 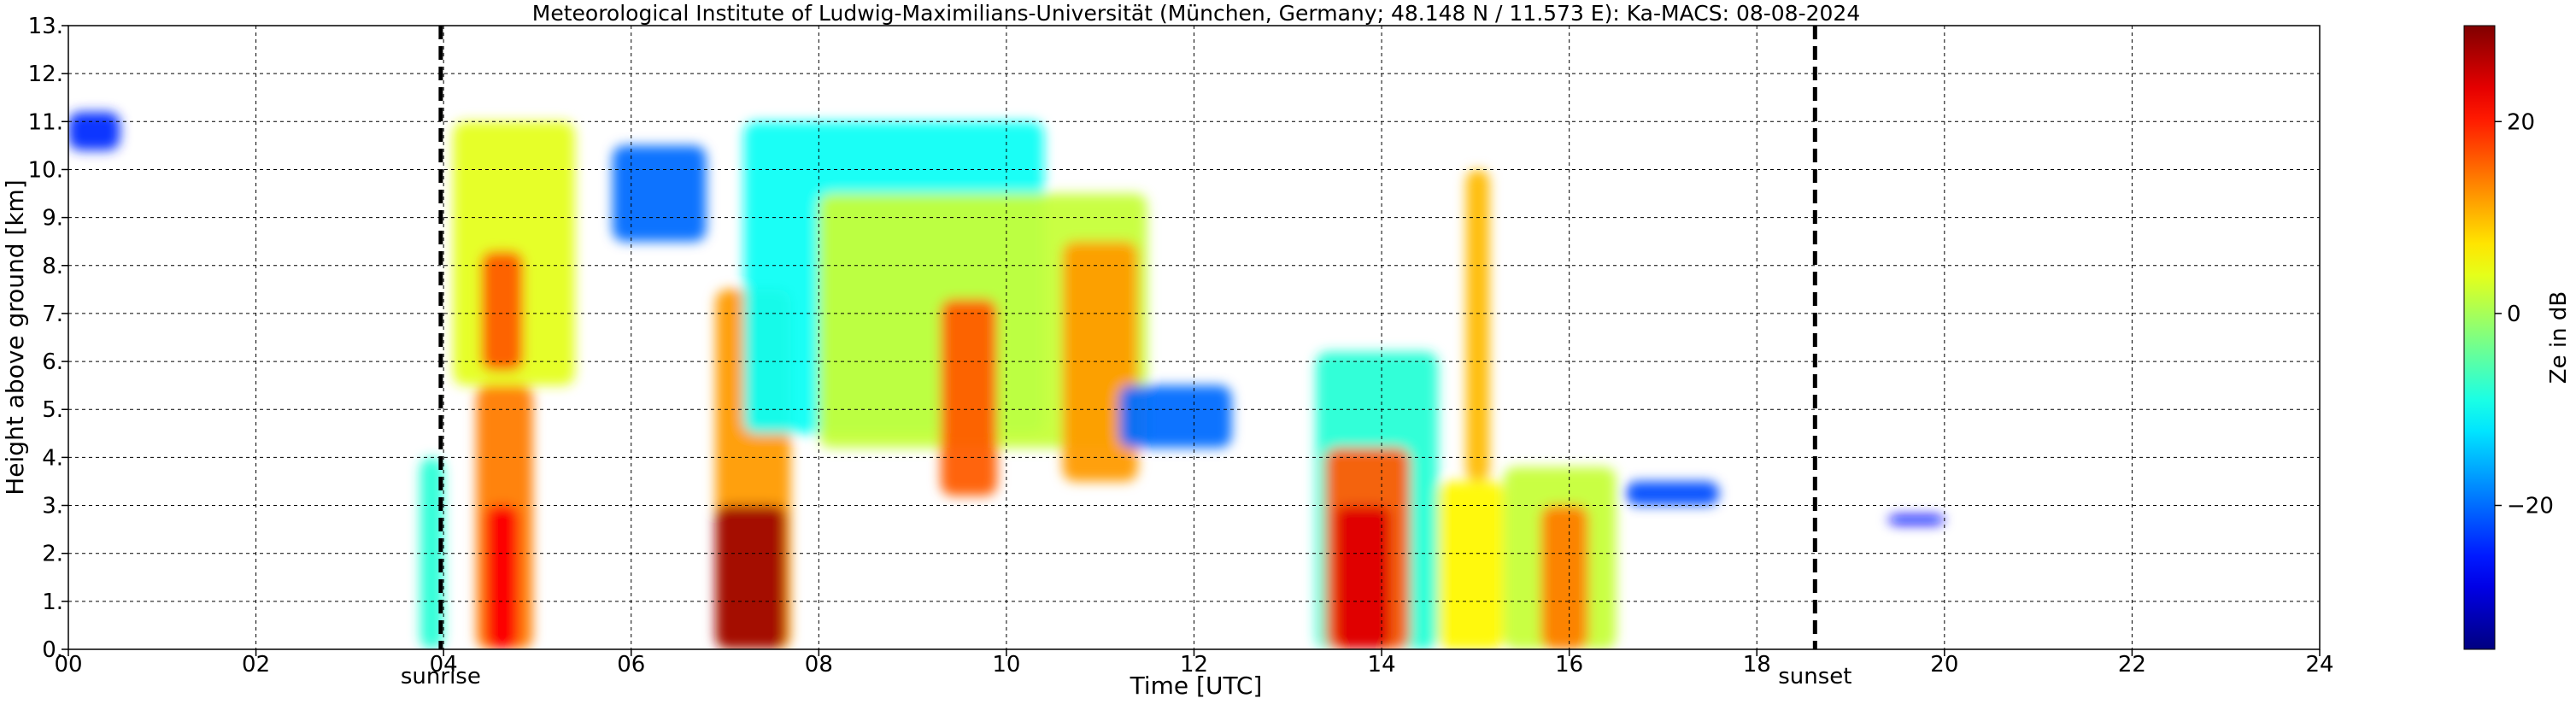 What do you see at coordinates (2132, 665) in the screenshot?
I see `x-tick-label-11: 22` at bounding box center [2132, 665].